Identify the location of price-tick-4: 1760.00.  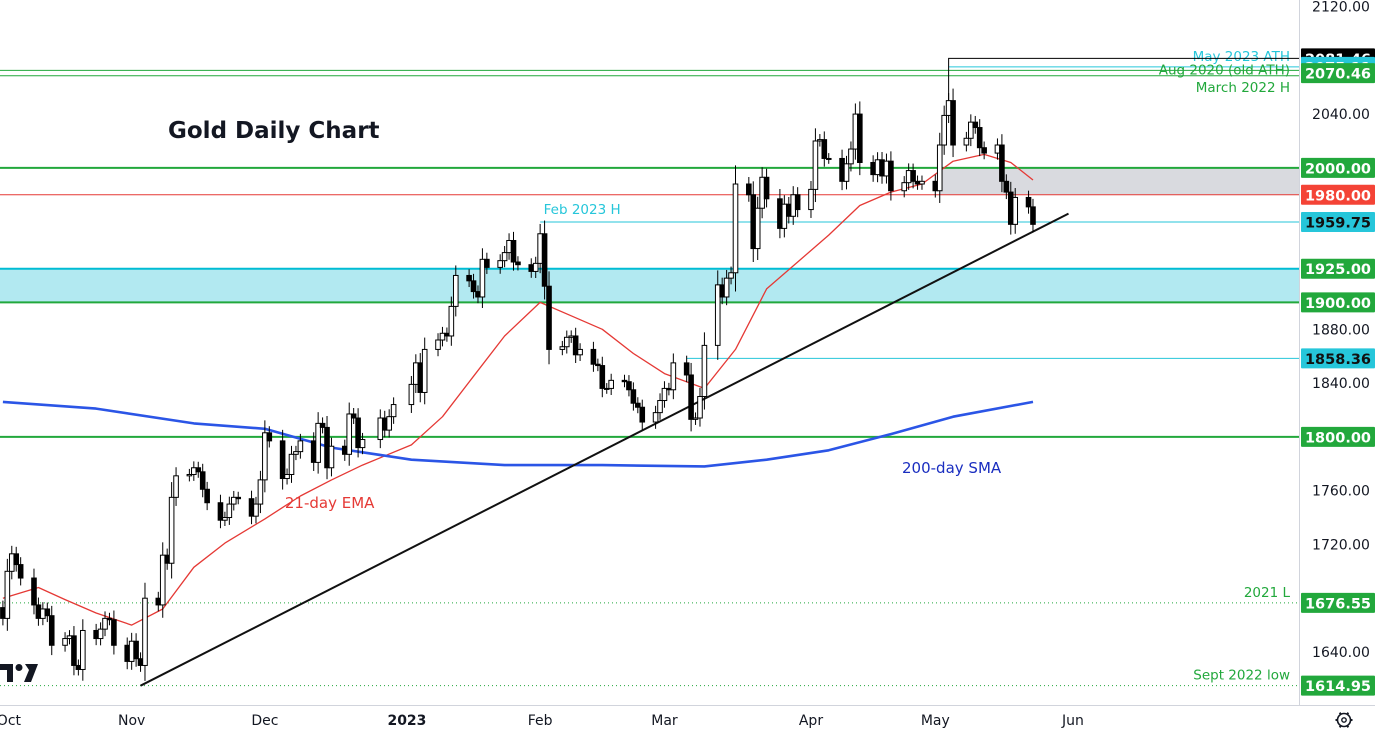
(1341, 492).